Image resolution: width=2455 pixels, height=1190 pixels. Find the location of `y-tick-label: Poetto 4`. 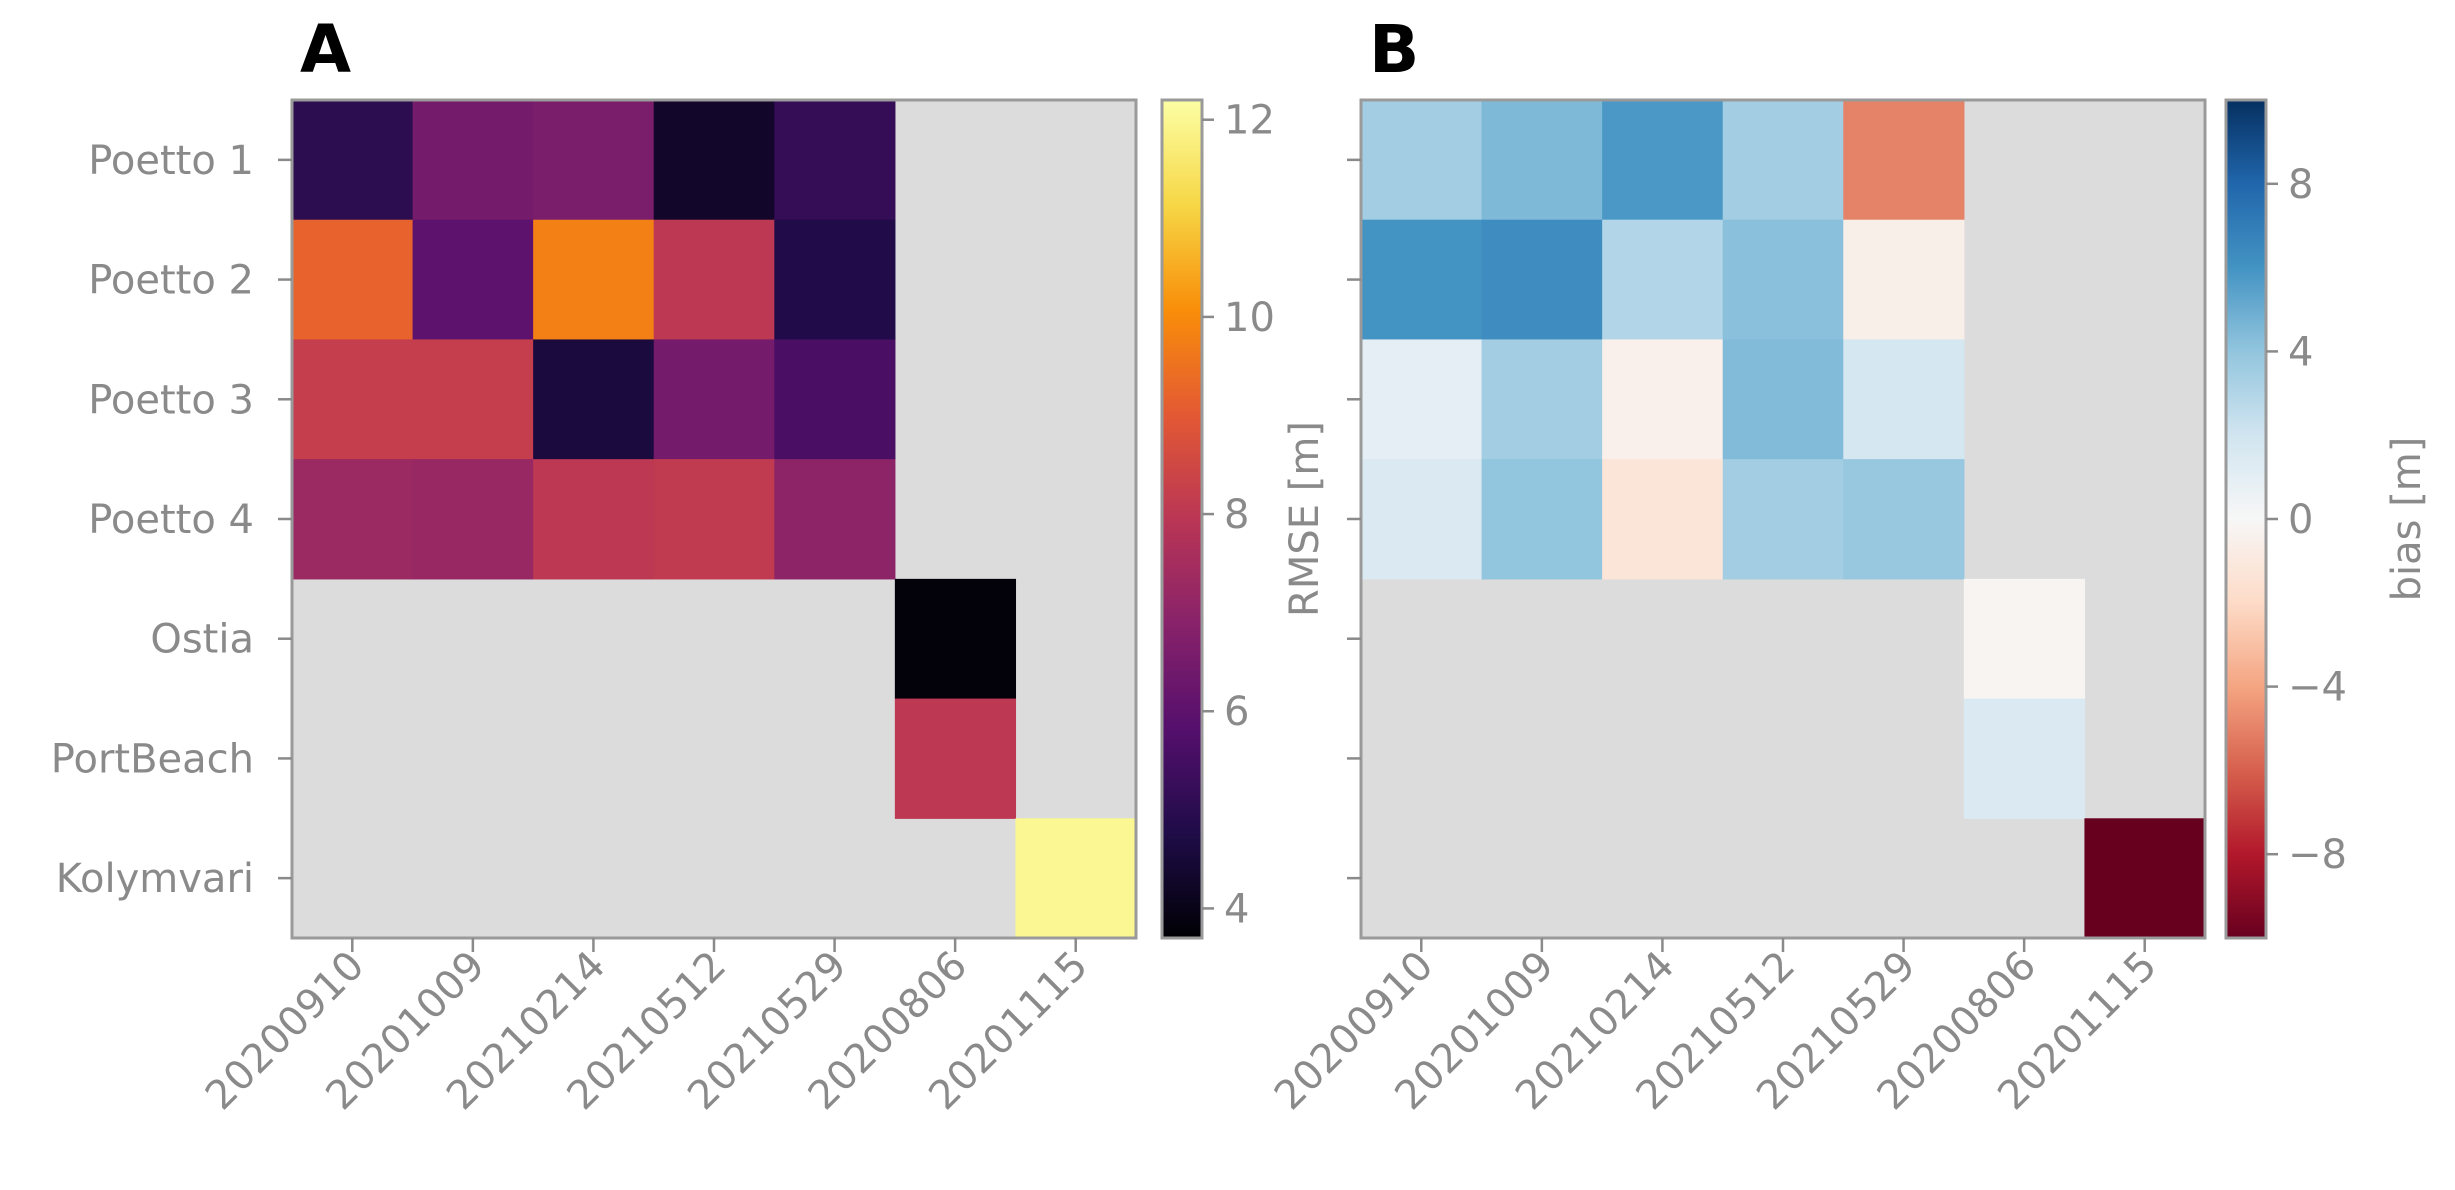

y-tick-label: Poetto 4 is located at coordinates (171, 520).